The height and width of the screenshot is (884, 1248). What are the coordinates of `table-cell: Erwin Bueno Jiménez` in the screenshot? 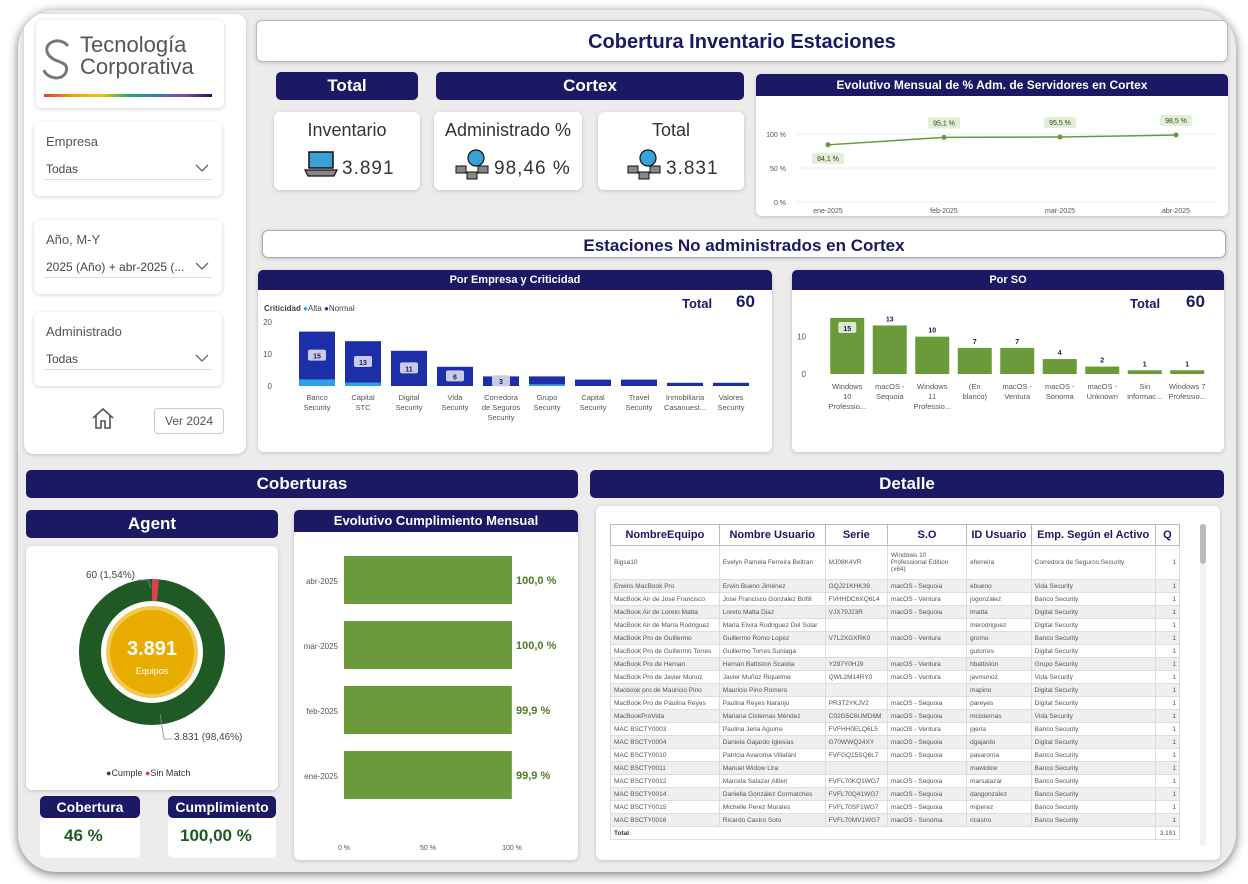 It's located at (772, 586).